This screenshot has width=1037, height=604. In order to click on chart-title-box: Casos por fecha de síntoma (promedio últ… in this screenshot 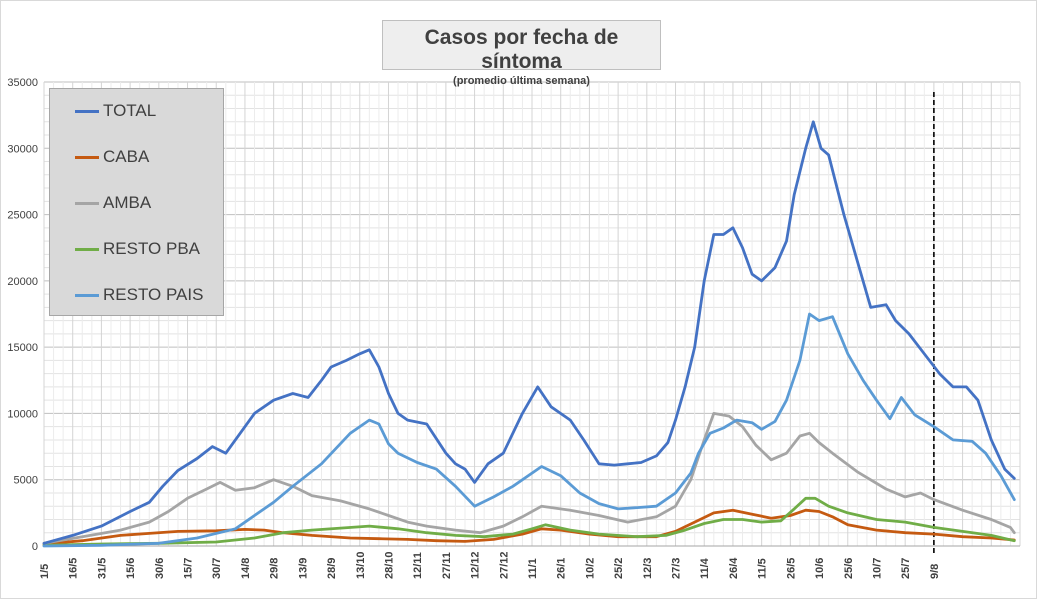, I will do `click(521, 53)`.